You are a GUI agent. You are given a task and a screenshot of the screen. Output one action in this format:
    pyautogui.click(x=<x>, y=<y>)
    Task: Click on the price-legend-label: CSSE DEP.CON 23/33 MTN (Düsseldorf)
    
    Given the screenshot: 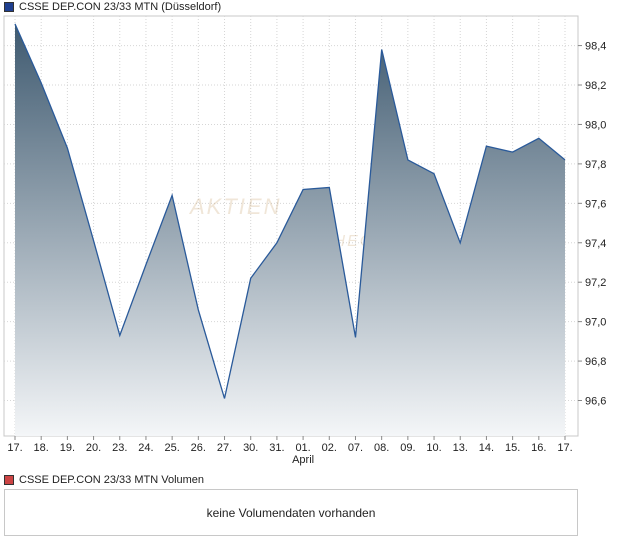 What is the action you would take?
    pyautogui.click(x=120, y=7)
    